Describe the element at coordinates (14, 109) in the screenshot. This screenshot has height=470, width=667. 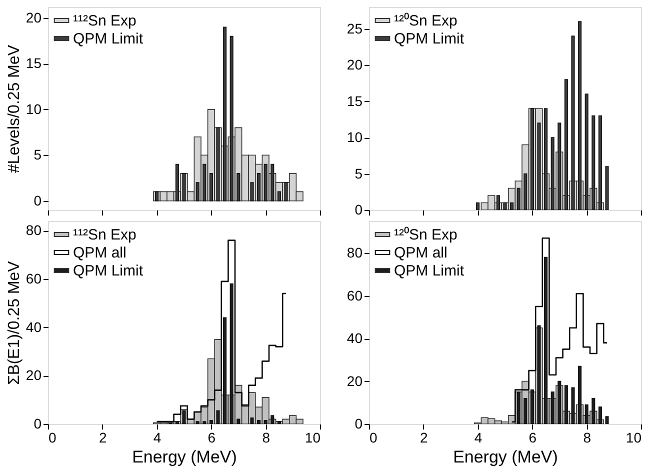
I see `y-axis-title: #Levels/0.25 MeV` at that location.